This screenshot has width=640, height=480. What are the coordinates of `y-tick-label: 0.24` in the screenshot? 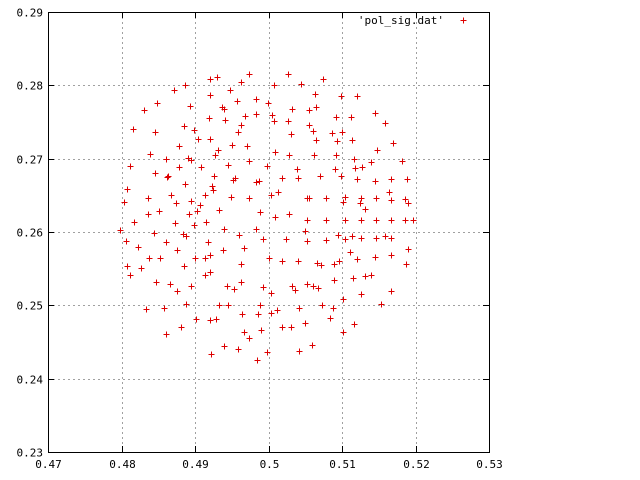 It's located at (30, 380).